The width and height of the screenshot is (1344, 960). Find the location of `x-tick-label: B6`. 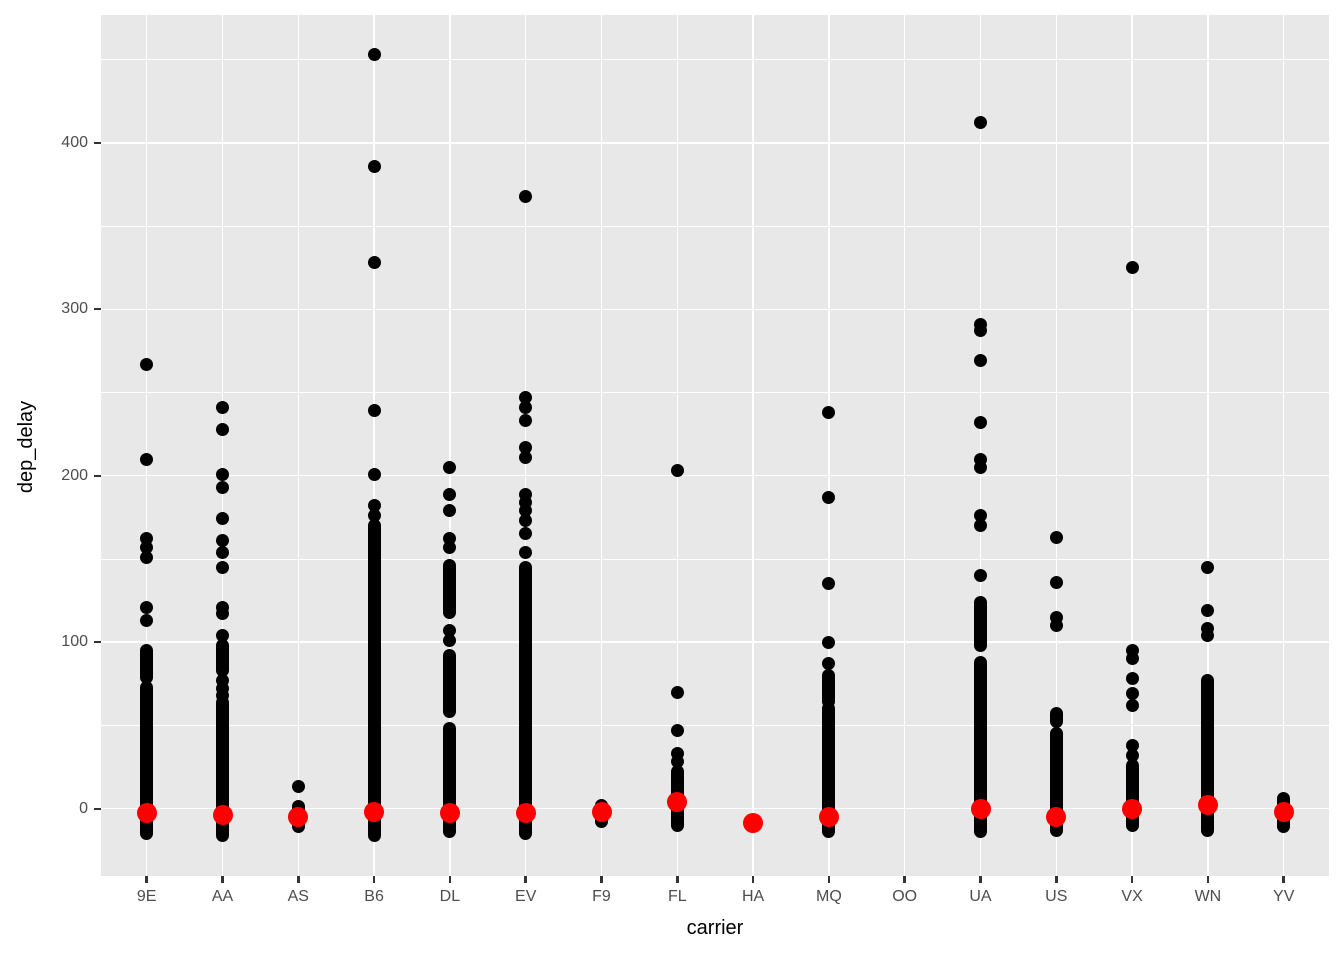

x-tick-label: B6 is located at coordinates (374, 896).